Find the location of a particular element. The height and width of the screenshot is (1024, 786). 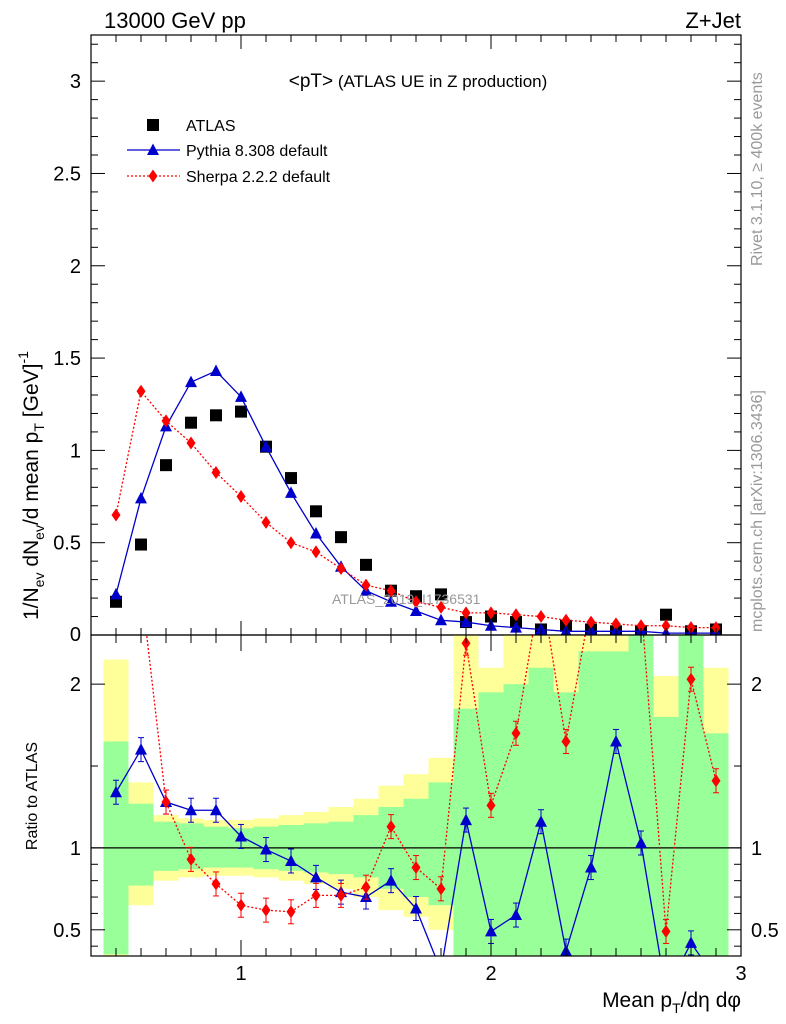

y-tick-label: 0 is located at coordinates (75, 635).